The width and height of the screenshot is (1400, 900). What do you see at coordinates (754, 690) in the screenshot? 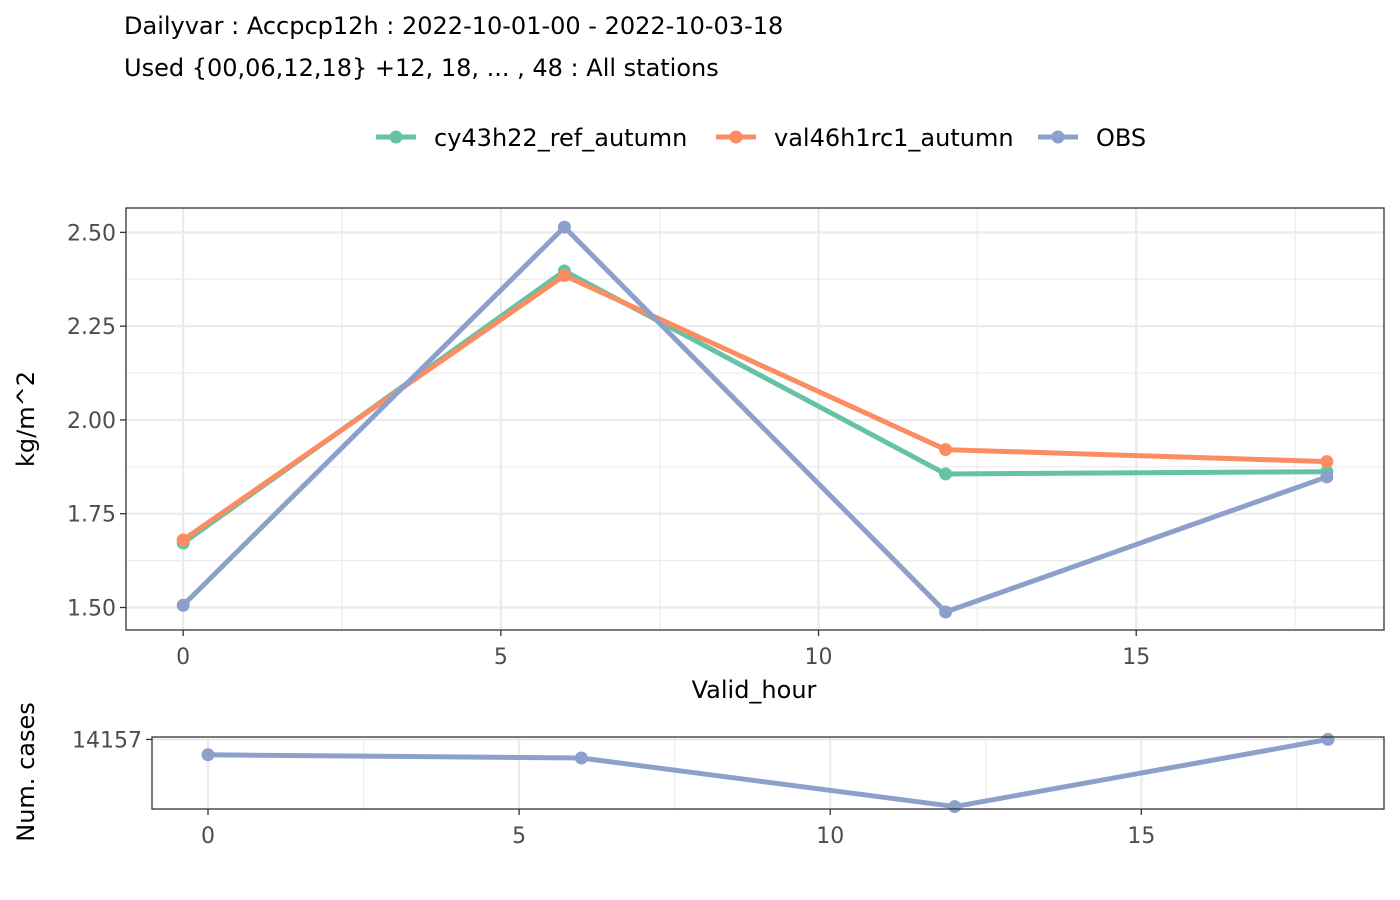
I see `x-axis-label: Valid_hour` at bounding box center [754, 690].